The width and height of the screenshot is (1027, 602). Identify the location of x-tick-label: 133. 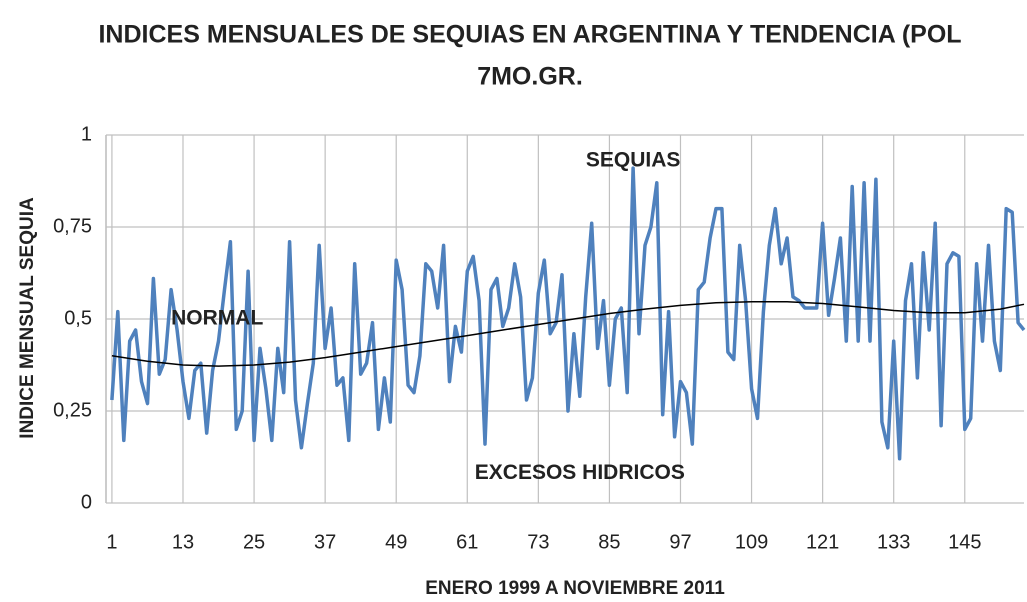
(893, 542).